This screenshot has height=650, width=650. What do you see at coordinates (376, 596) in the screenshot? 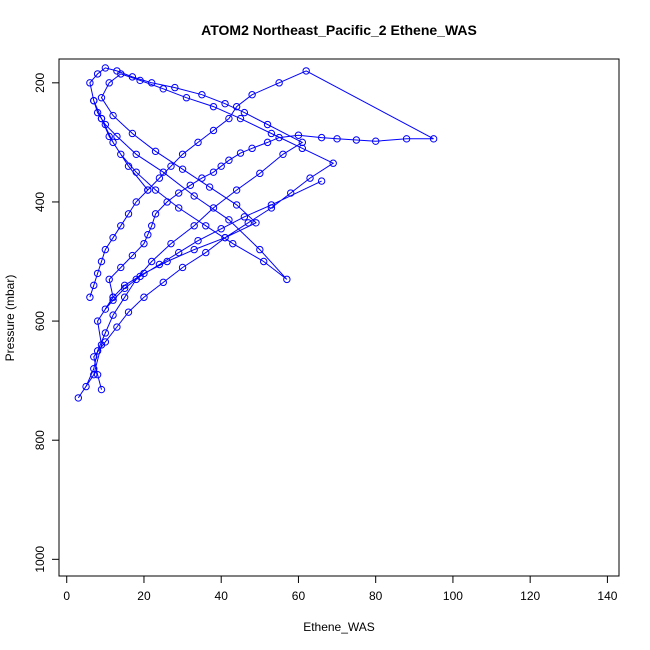
I see `x-tick-label: 80` at bounding box center [376, 596].